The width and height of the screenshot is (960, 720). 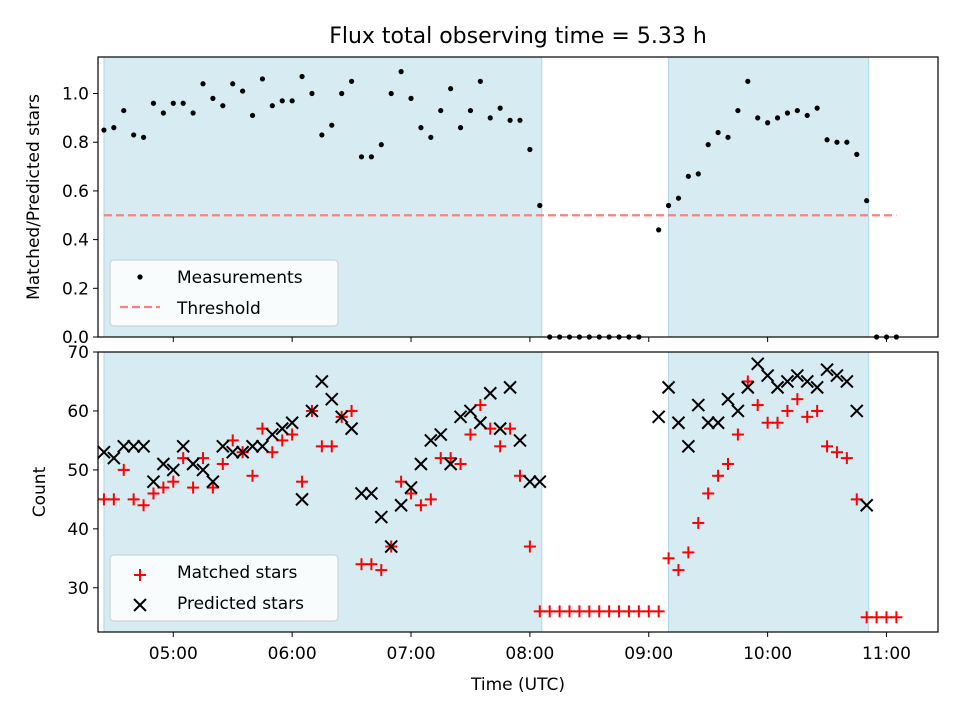 What do you see at coordinates (82, 471) in the screenshot?
I see `bottom-y-ticks: 30 40 50 60 70` at bounding box center [82, 471].